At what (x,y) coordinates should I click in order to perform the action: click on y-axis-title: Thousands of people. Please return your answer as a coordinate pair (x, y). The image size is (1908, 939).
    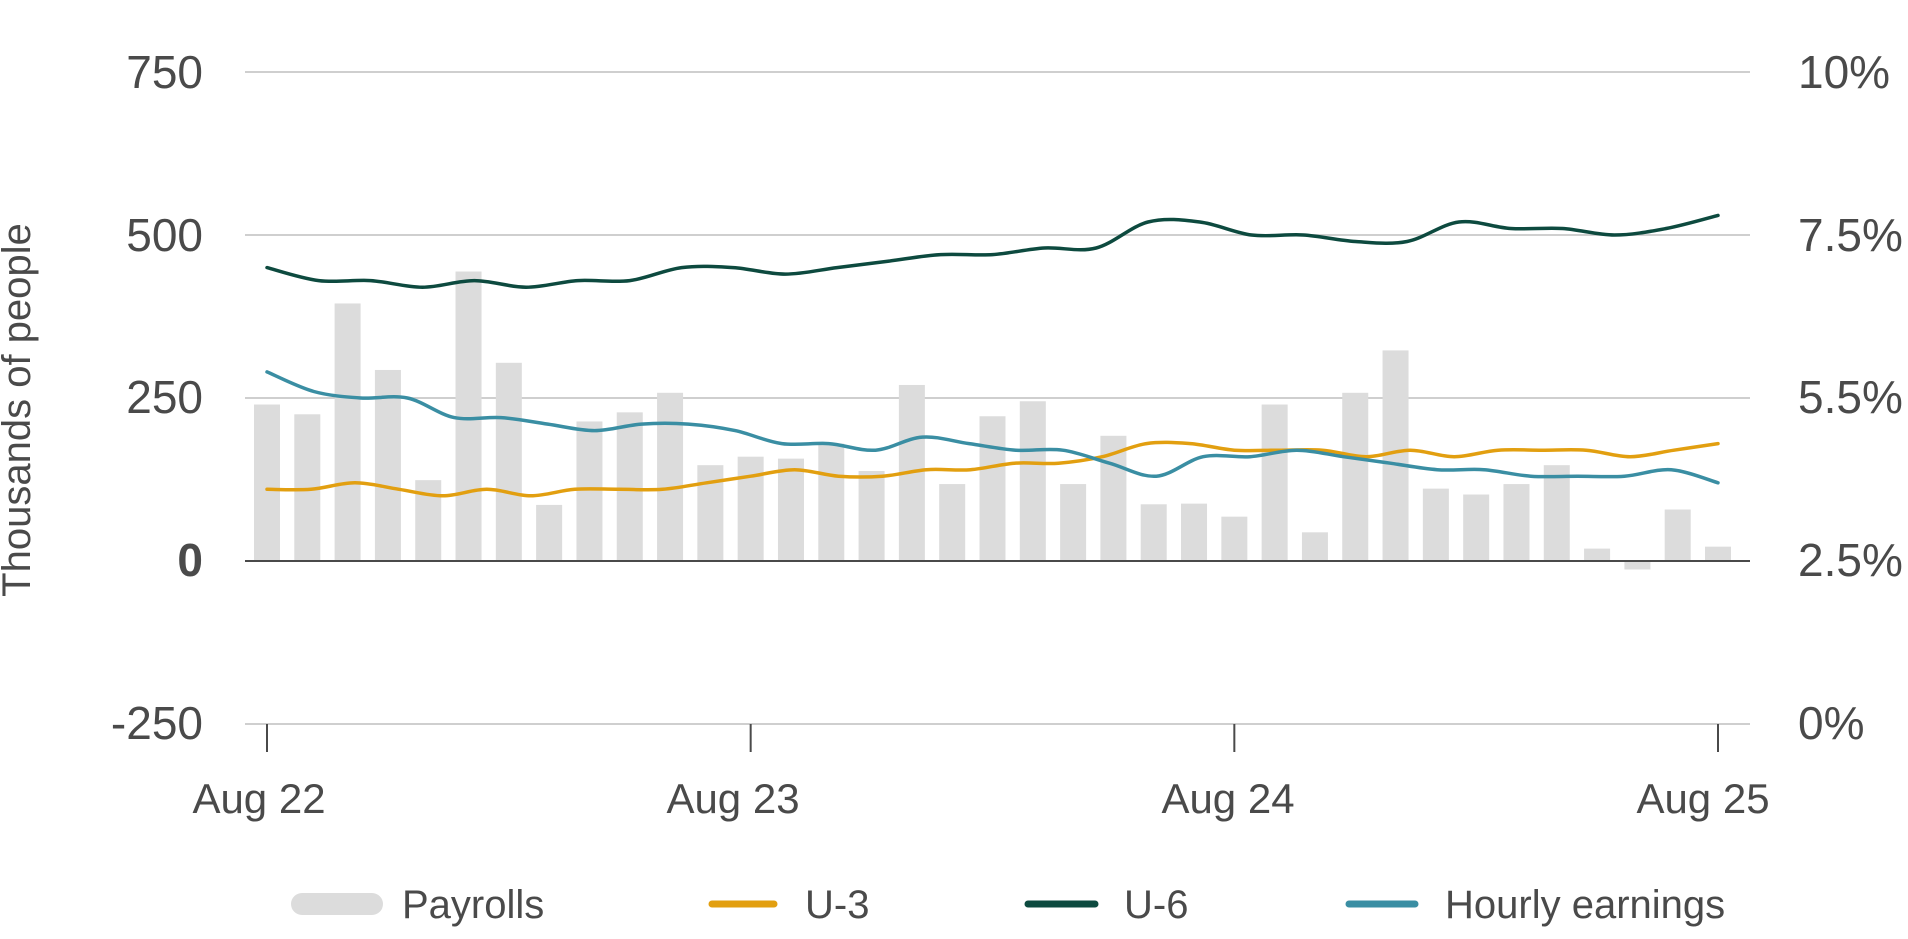
    Looking at the image, I should click on (19, 410).